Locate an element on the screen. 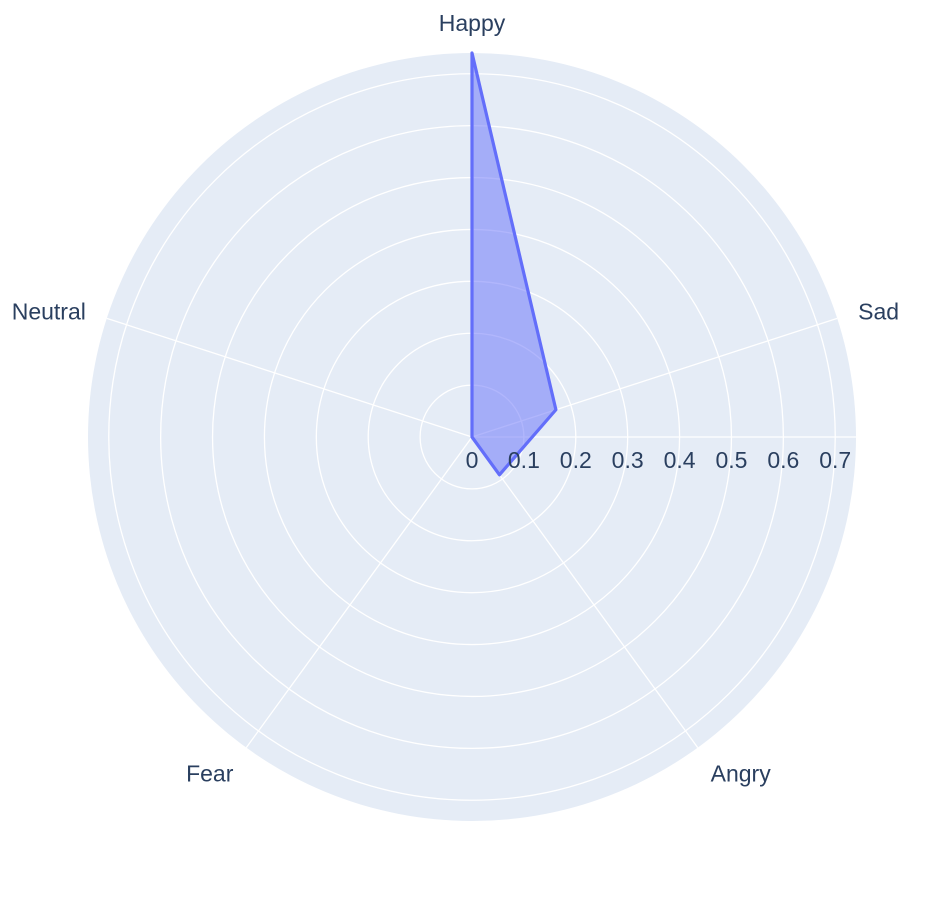  category-label-happy: Happy is located at coordinates (472, 23).